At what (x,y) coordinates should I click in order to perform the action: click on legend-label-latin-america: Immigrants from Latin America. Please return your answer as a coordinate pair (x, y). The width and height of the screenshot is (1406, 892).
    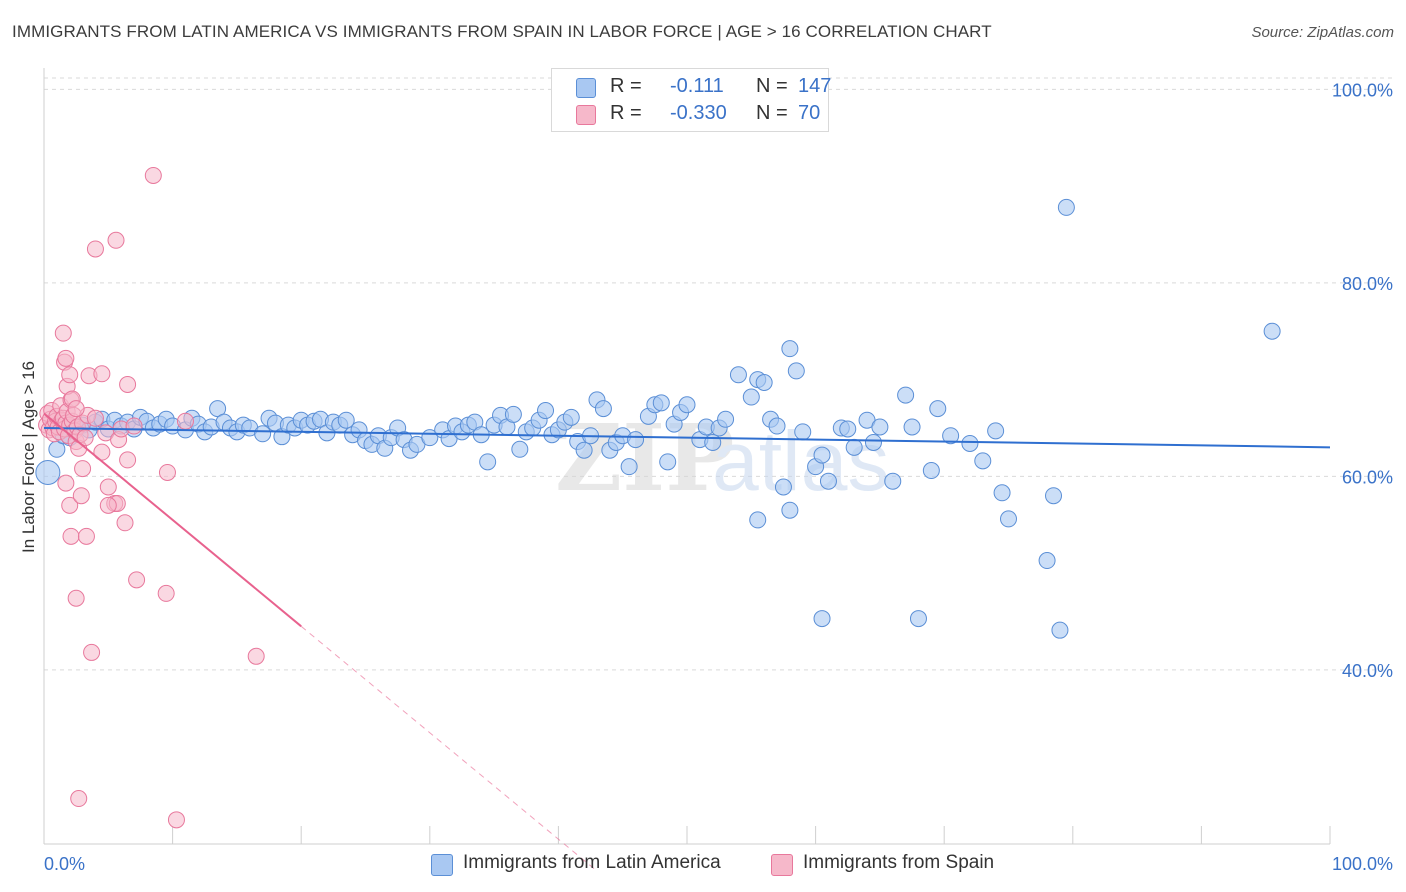
    Looking at the image, I should click on (592, 862).